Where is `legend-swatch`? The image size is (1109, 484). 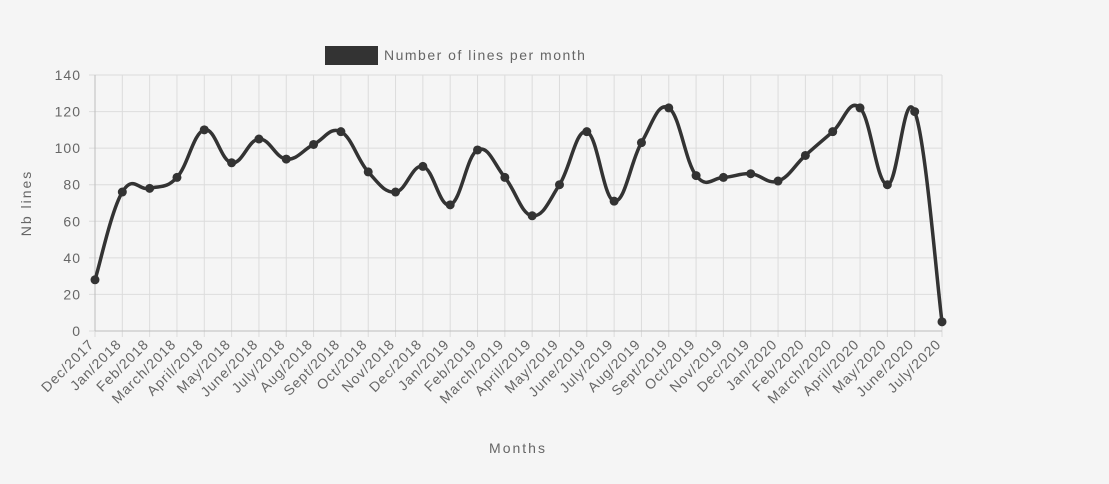
legend-swatch is located at coordinates (351, 55).